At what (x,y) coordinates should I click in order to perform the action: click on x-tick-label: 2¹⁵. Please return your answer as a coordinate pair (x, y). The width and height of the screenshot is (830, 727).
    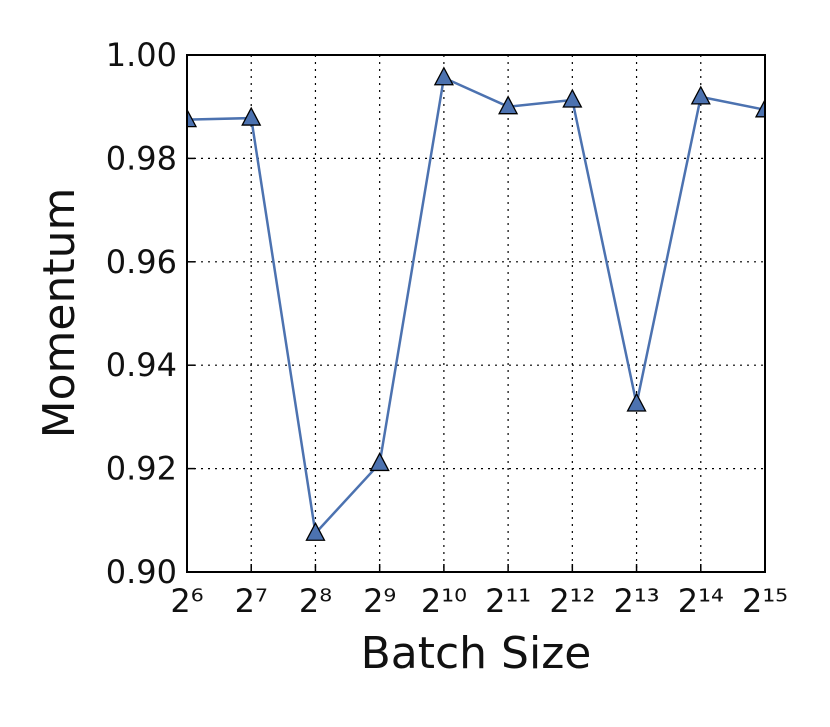
    Looking at the image, I should click on (765, 601).